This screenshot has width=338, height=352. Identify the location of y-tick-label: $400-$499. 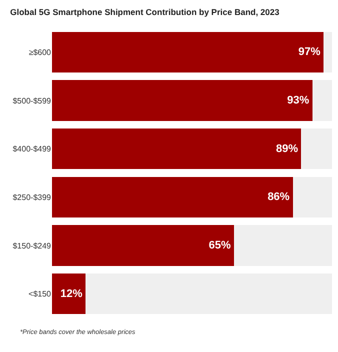
(32, 149).